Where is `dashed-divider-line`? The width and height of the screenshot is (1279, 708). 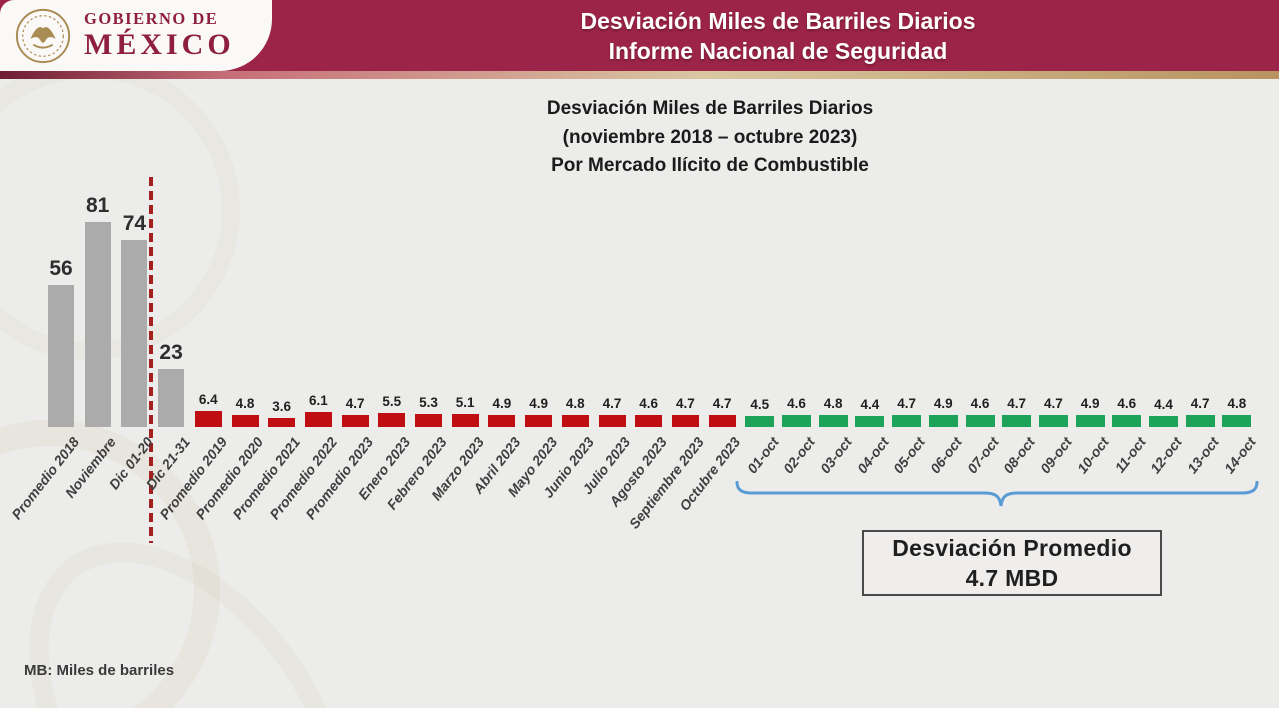
dashed-divider-line is located at coordinates (151, 360).